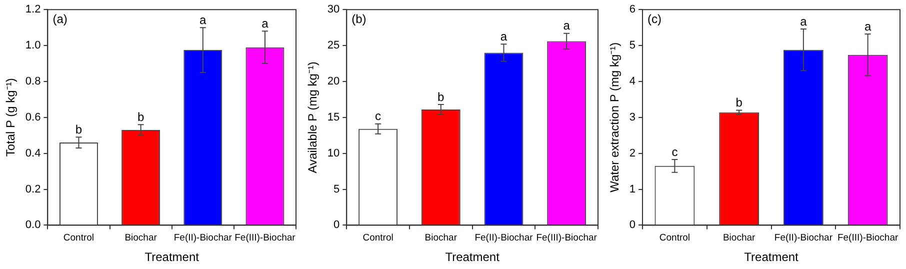 The image size is (906, 269). What do you see at coordinates (632, 153) in the screenshot?
I see `y-tick-label: 2` at bounding box center [632, 153].